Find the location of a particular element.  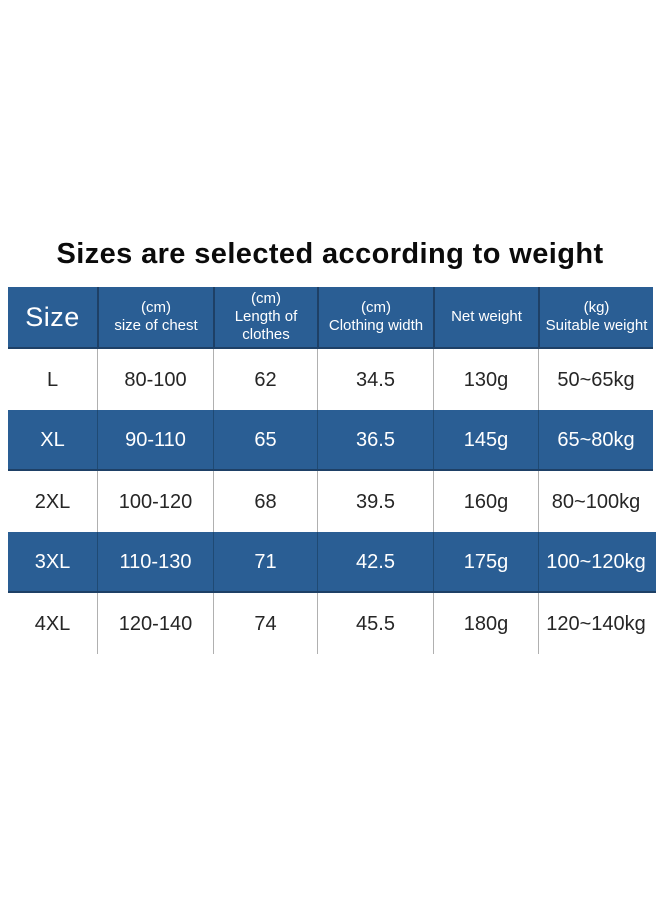

header-cell-size: Size is located at coordinates (52, 317).